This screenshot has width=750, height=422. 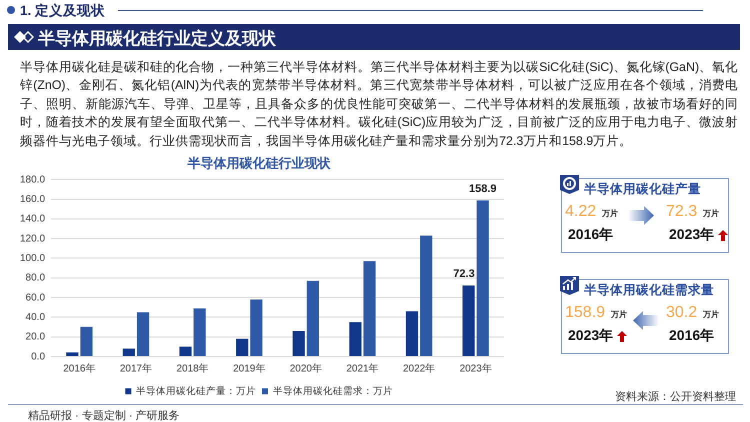 I want to click on y-tick-label: 40.0, so click(x=36, y=317).